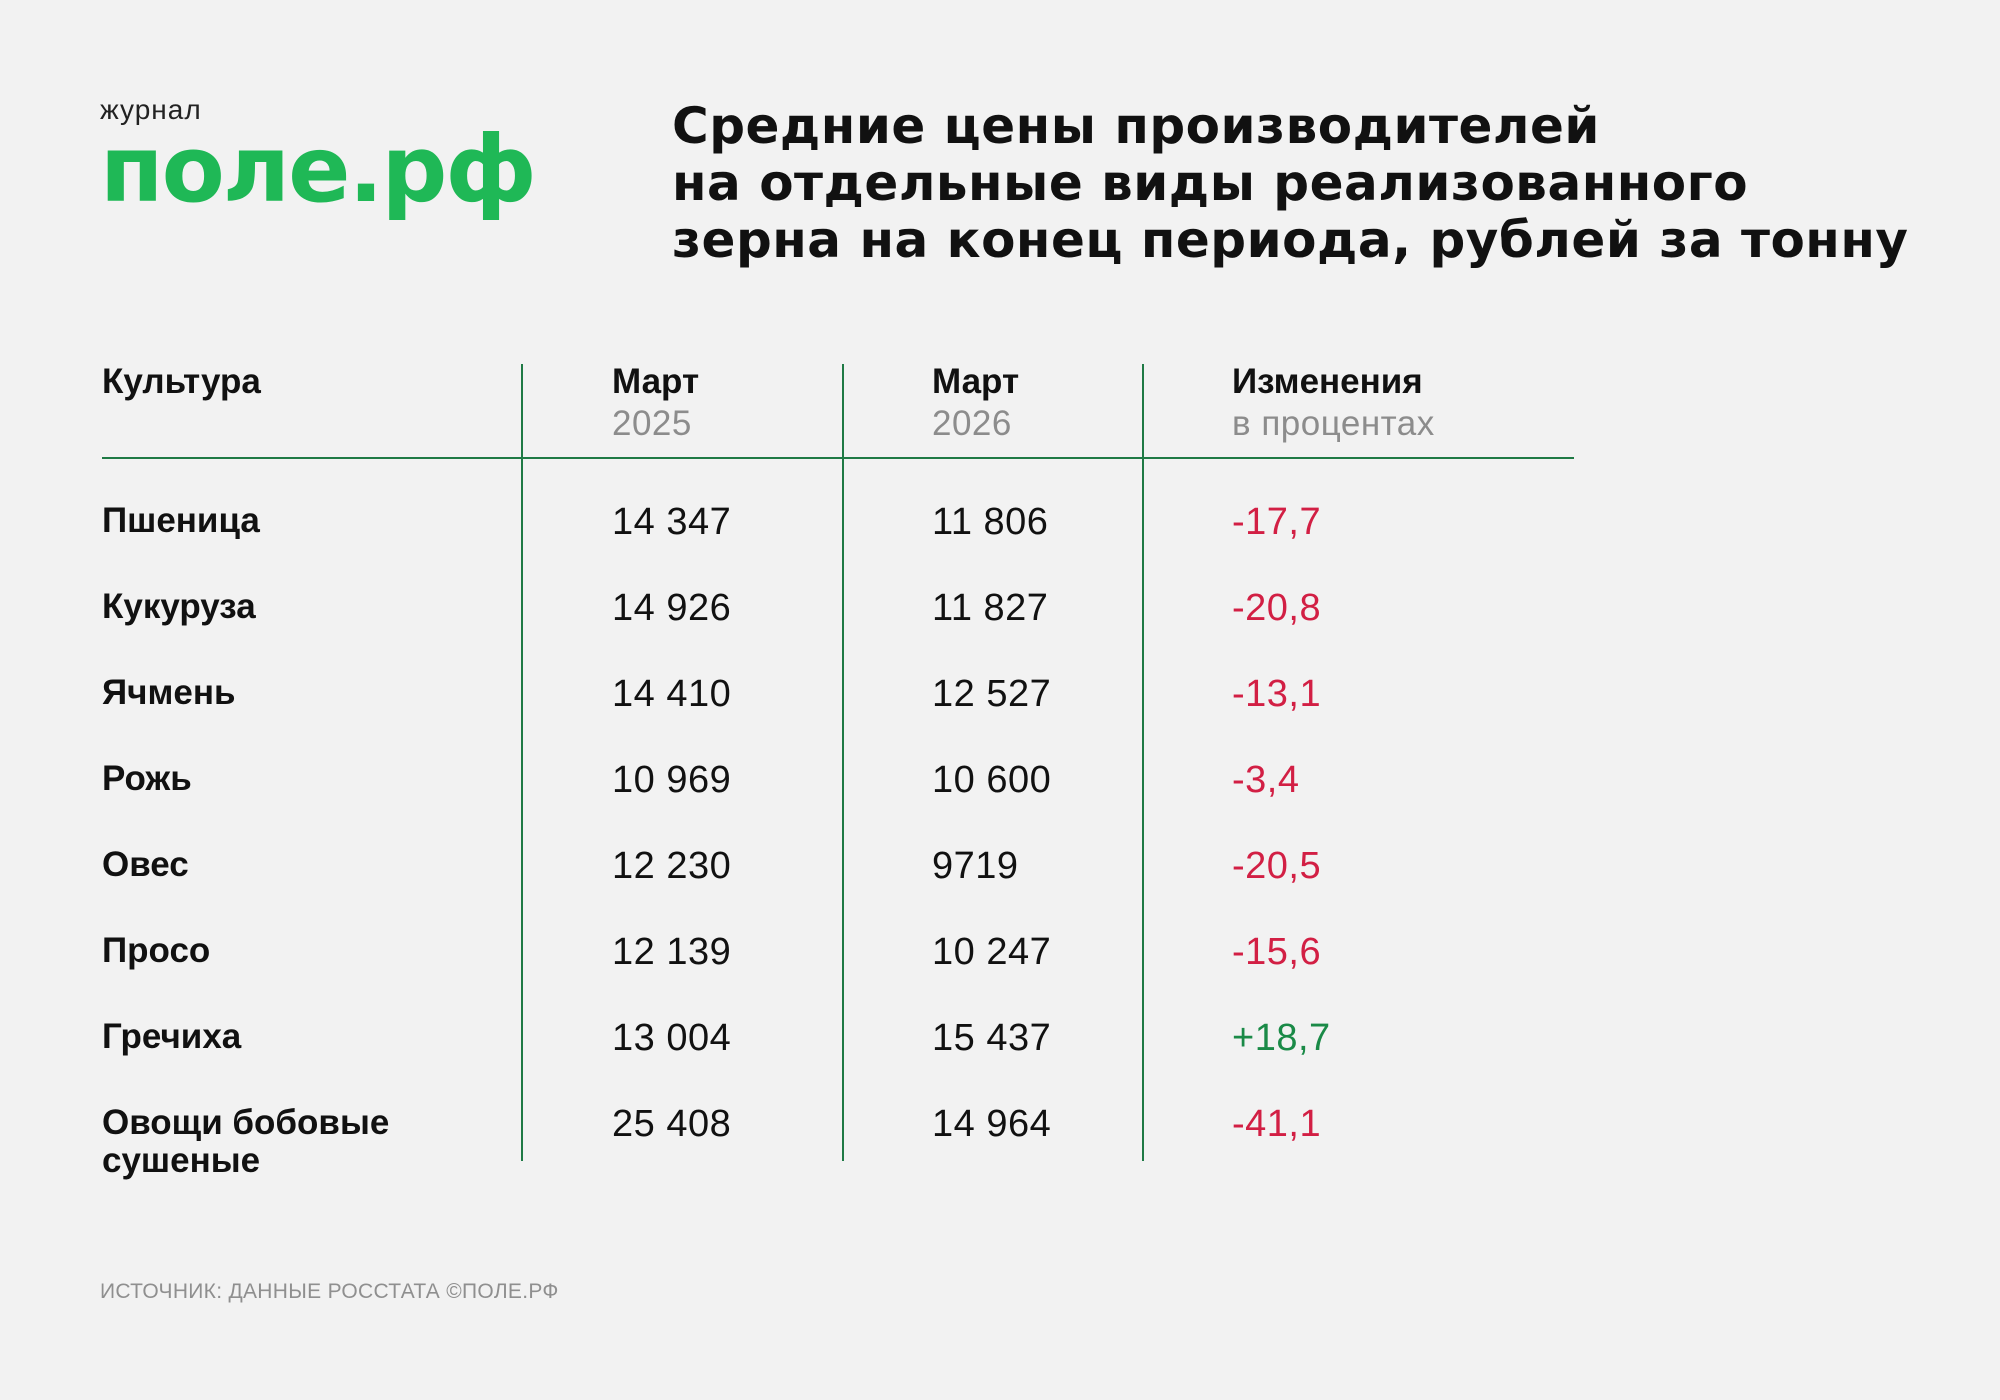 This screenshot has height=1400, width=2000. I want to click on price-2025: 14 347, so click(672, 522).